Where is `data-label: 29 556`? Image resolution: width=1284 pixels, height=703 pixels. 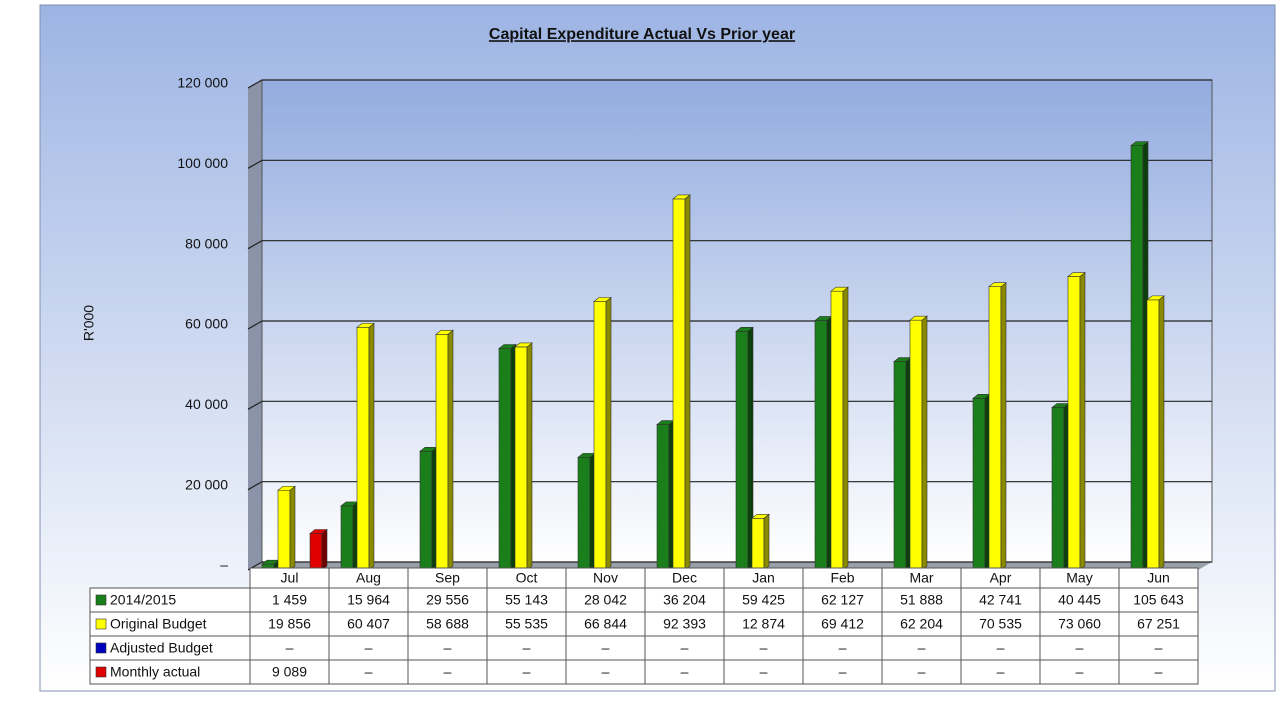
data-label: 29 556 is located at coordinates (447, 600).